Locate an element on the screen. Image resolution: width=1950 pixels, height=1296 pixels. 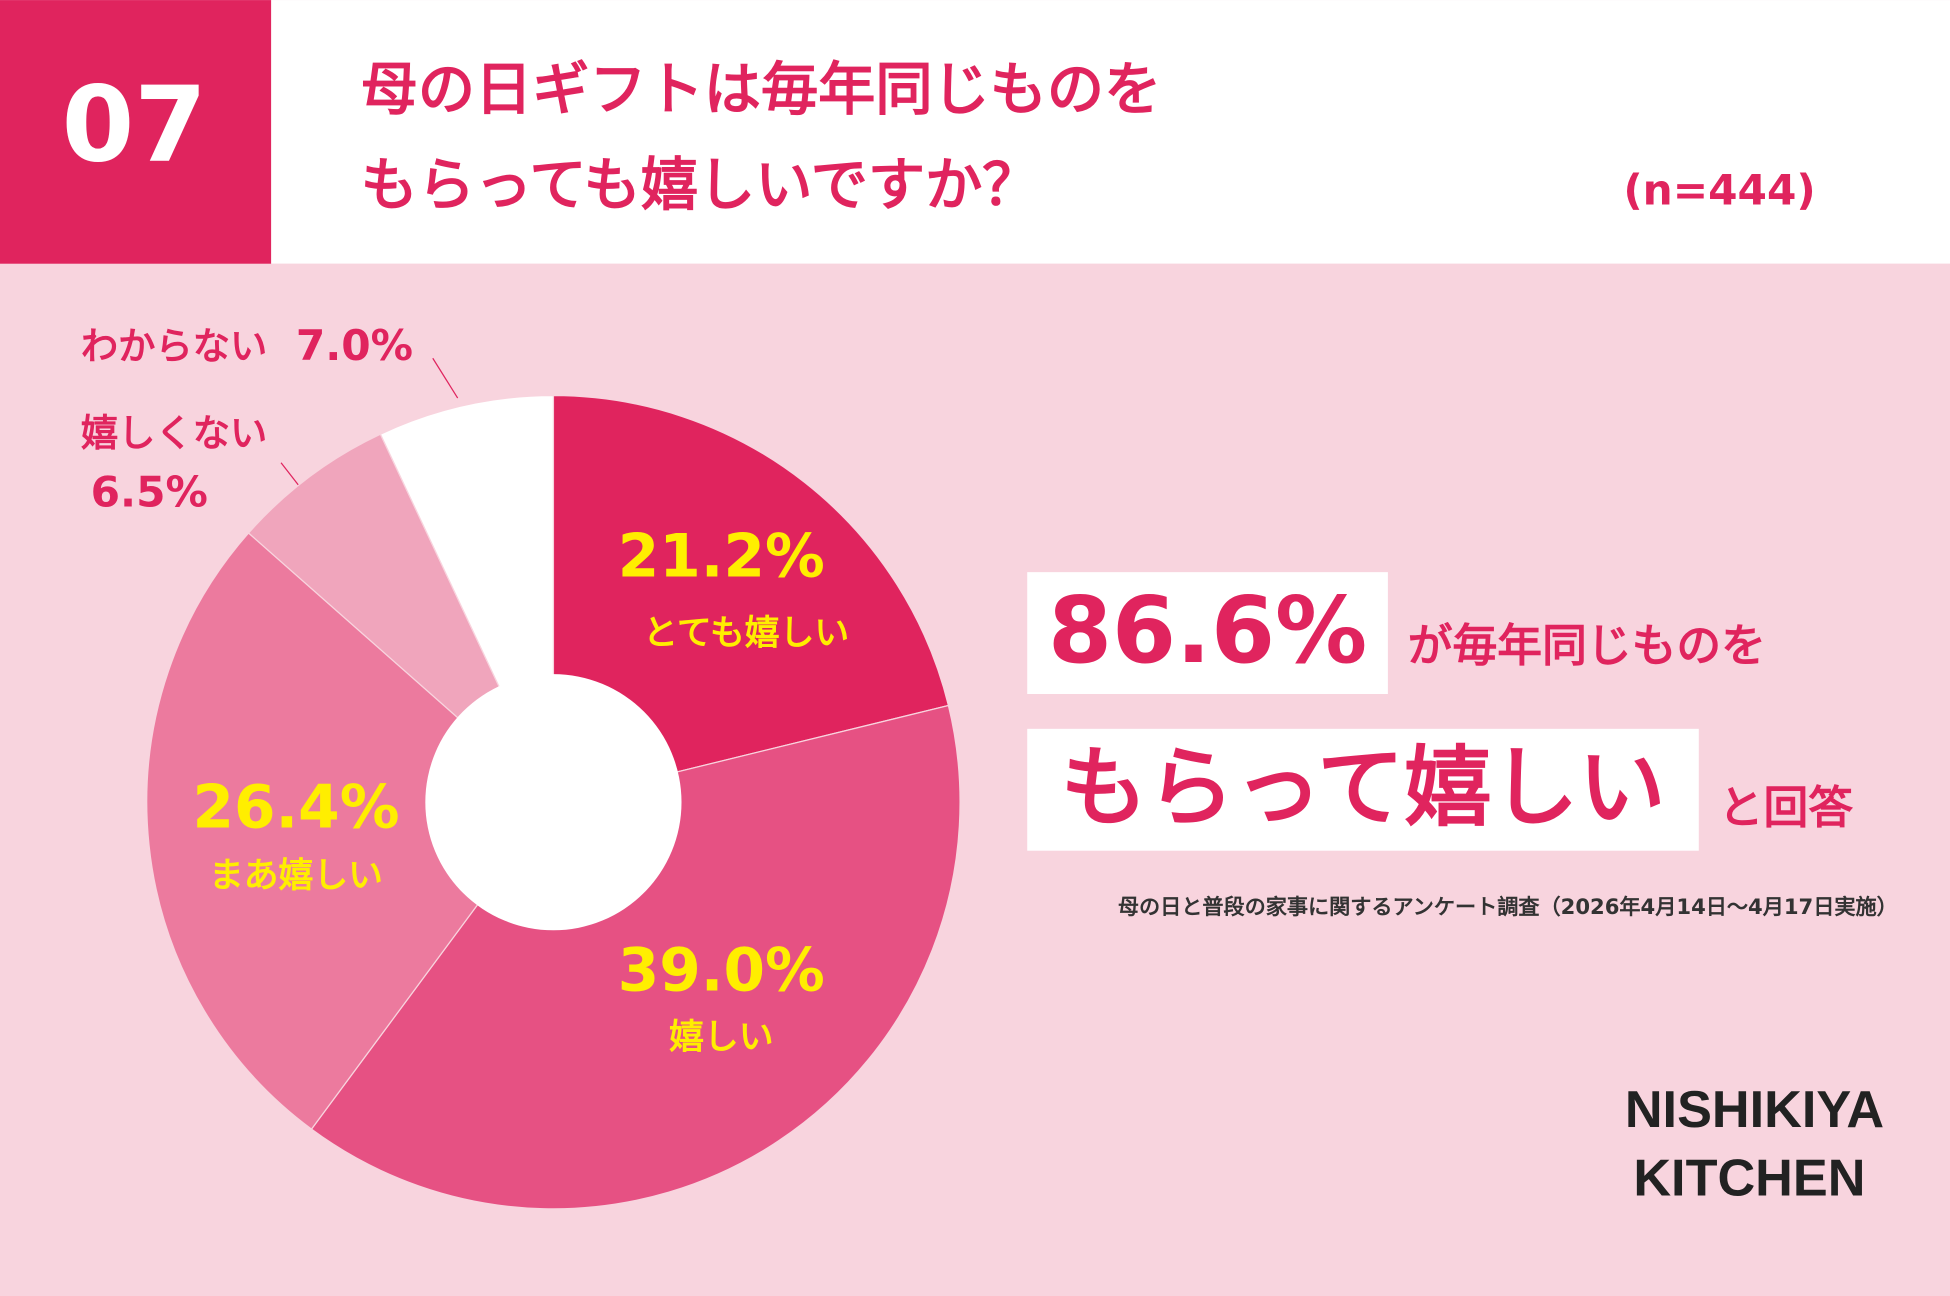
value-label: 6.5% is located at coordinates (149, 492).